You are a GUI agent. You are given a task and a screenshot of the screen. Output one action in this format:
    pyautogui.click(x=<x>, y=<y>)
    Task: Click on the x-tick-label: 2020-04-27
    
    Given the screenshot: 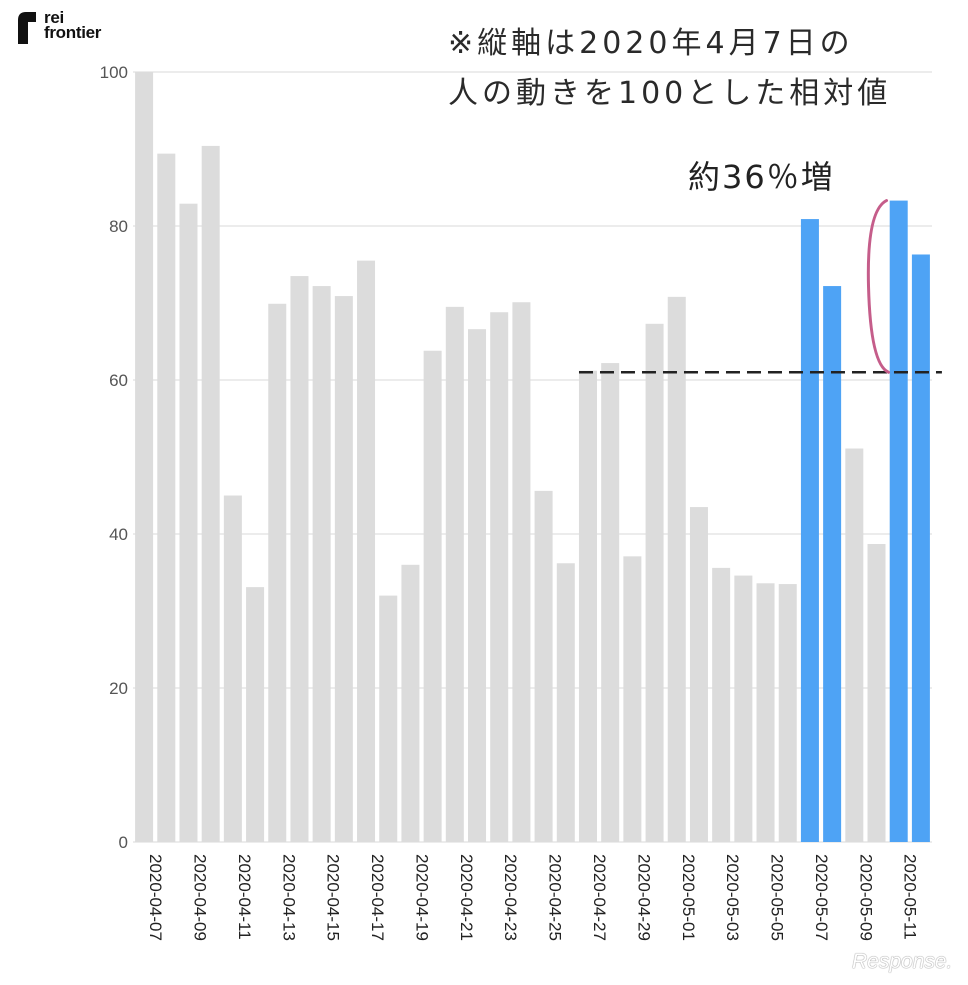 What is the action you would take?
    pyautogui.click(x=599, y=897)
    